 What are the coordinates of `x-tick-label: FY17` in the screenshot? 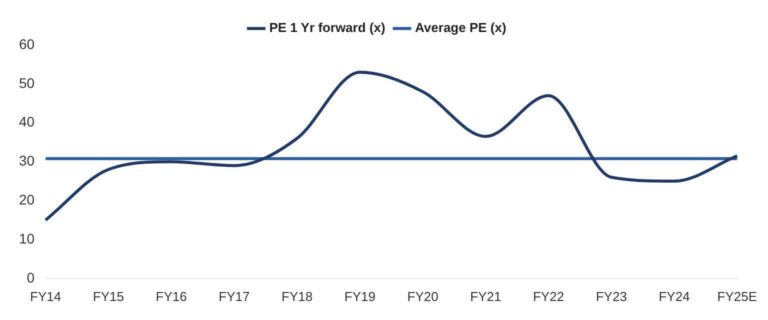 It's located at (234, 296).